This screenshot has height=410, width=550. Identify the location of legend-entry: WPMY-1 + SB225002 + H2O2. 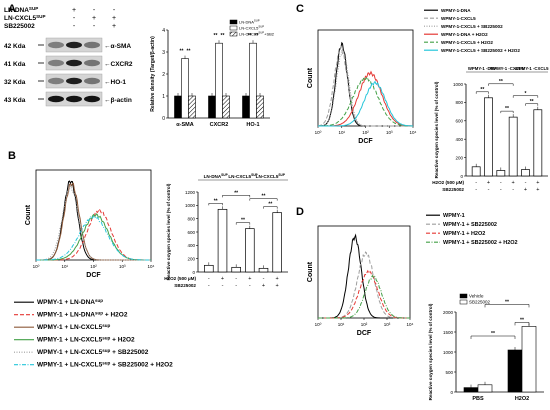
(480, 243).